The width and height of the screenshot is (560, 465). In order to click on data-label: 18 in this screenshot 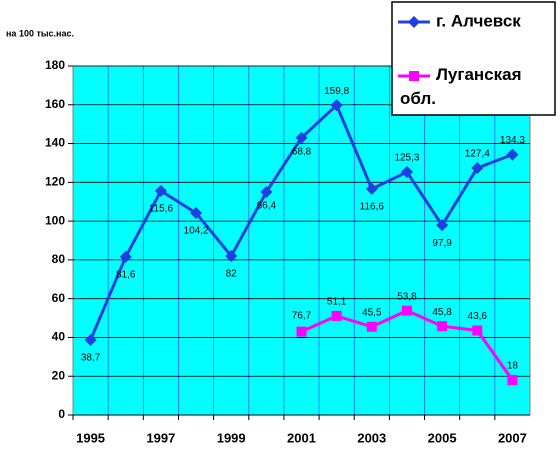, I will do `click(513, 366)`.